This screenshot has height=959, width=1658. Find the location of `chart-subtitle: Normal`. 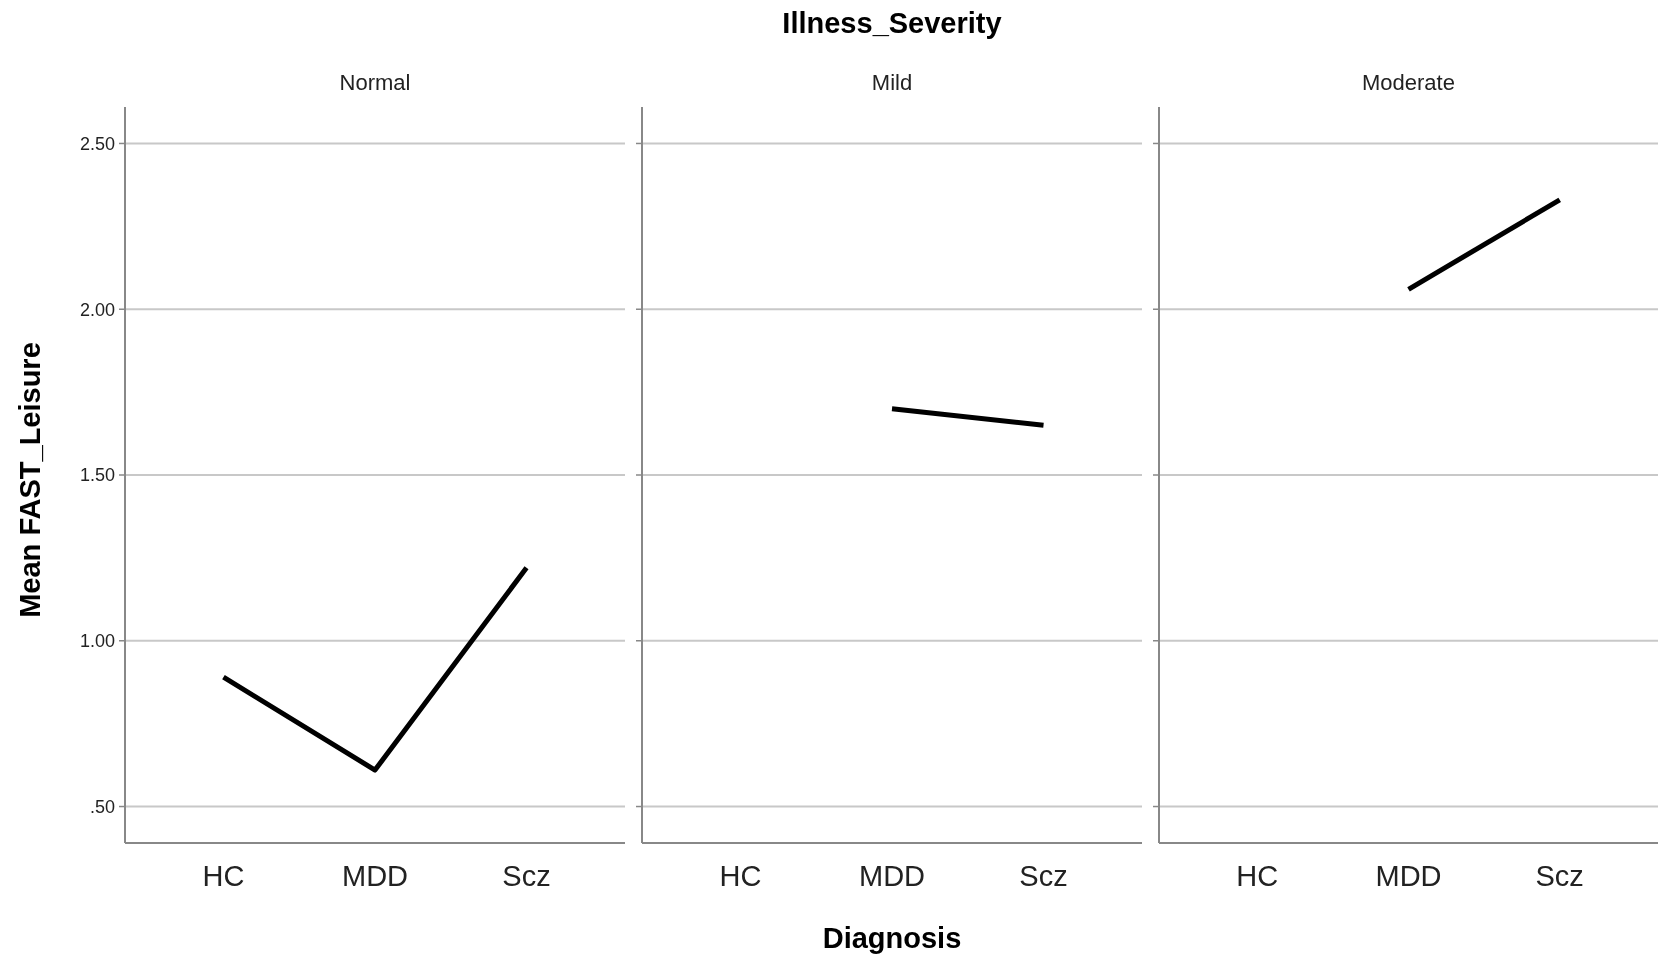

chart-subtitle: Normal is located at coordinates (375, 82).